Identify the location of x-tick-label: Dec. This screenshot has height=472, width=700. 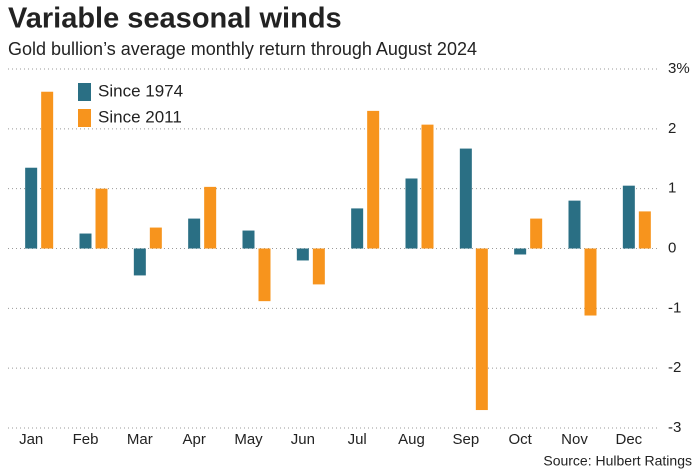
(628, 439).